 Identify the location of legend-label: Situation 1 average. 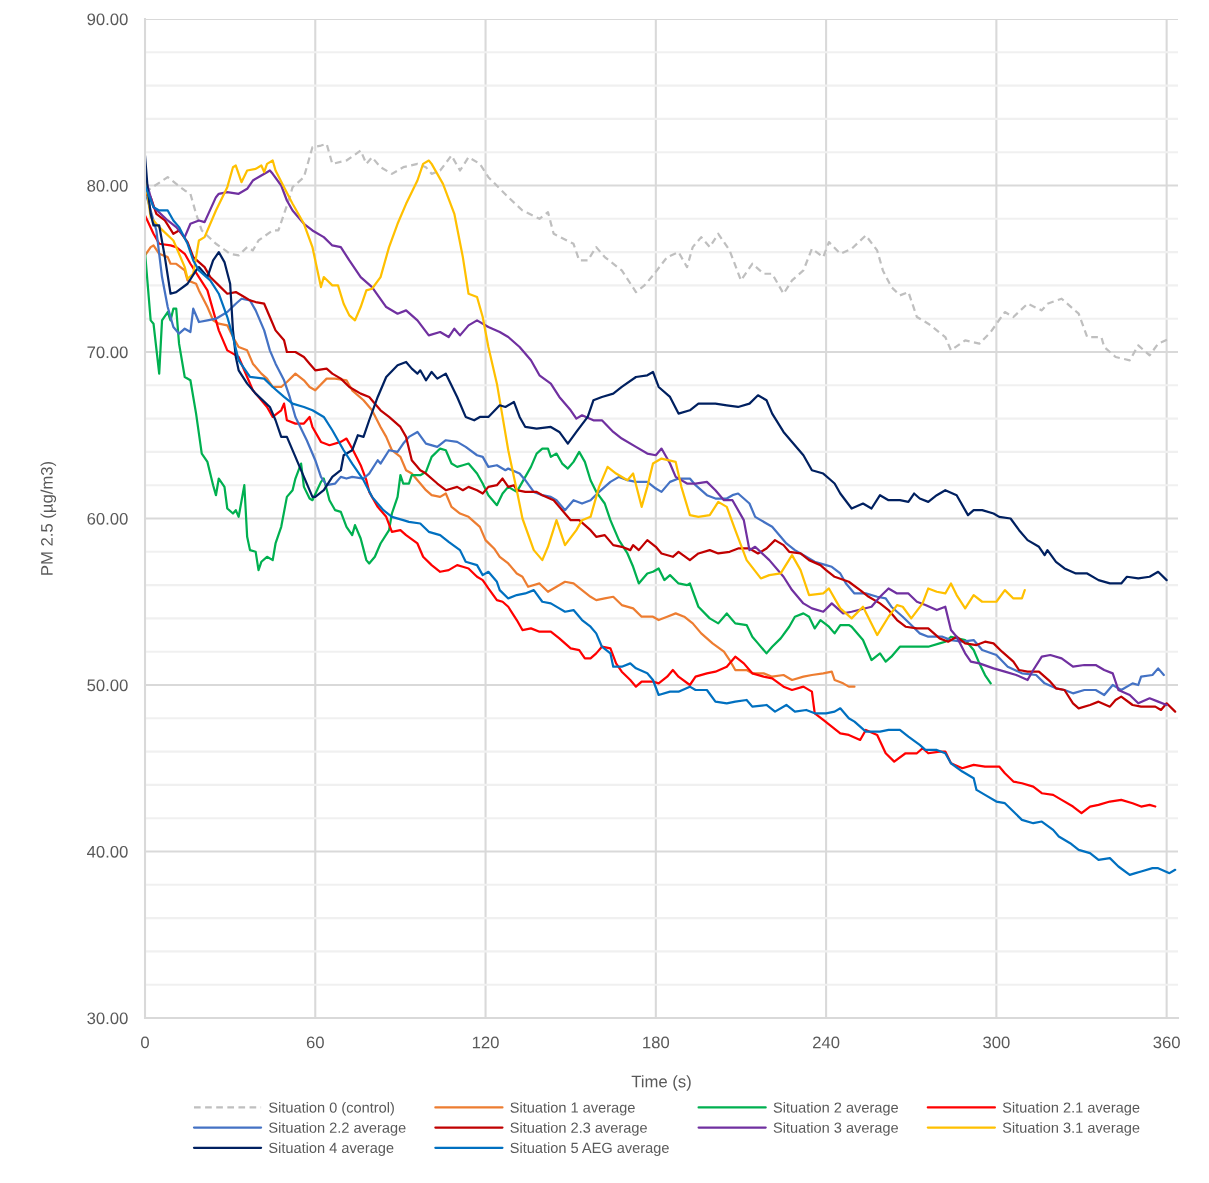
(572, 1109).